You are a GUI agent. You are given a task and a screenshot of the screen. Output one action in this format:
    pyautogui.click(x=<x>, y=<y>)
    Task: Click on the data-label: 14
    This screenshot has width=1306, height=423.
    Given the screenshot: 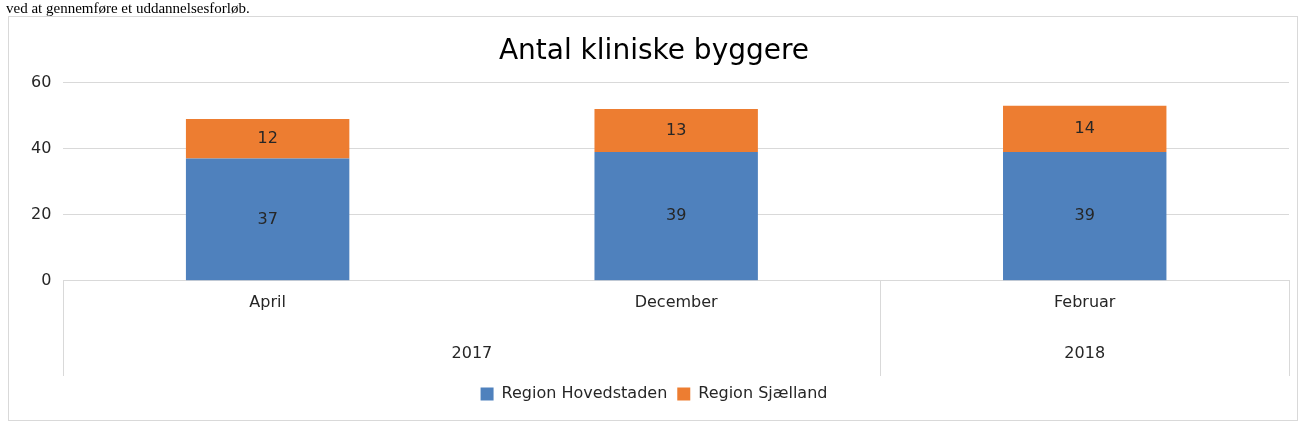 What is the action you would take?
    pyautogui.click(x=1084, y=127)
    